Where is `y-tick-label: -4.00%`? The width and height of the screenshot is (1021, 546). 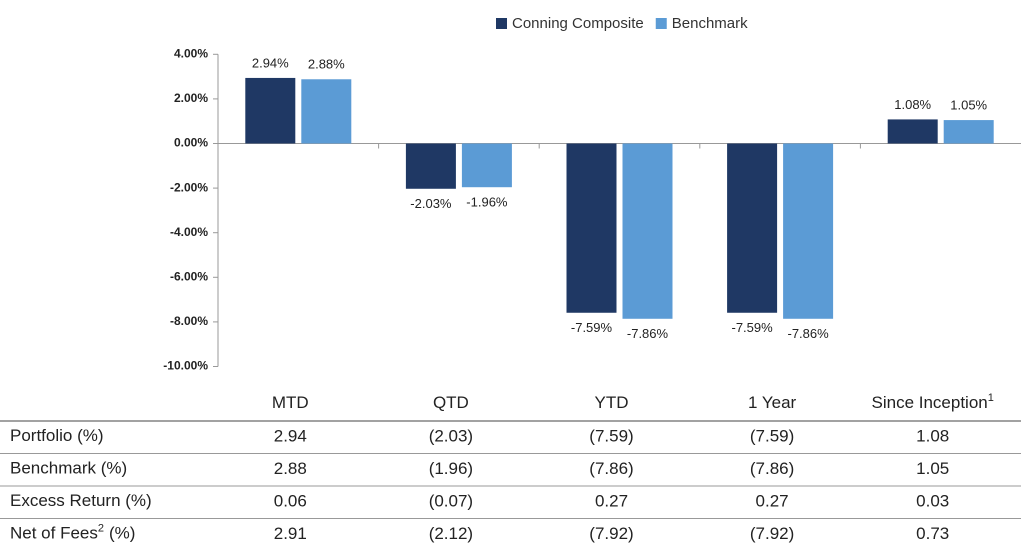
y-tick-label: -4.00% is located at coordinates (189, 232).